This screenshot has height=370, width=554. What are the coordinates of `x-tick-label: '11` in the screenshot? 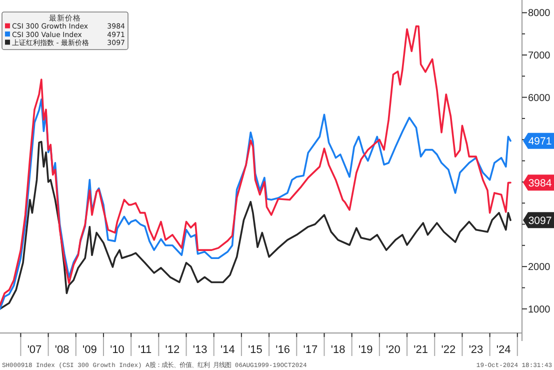 It's located at (145, 350).